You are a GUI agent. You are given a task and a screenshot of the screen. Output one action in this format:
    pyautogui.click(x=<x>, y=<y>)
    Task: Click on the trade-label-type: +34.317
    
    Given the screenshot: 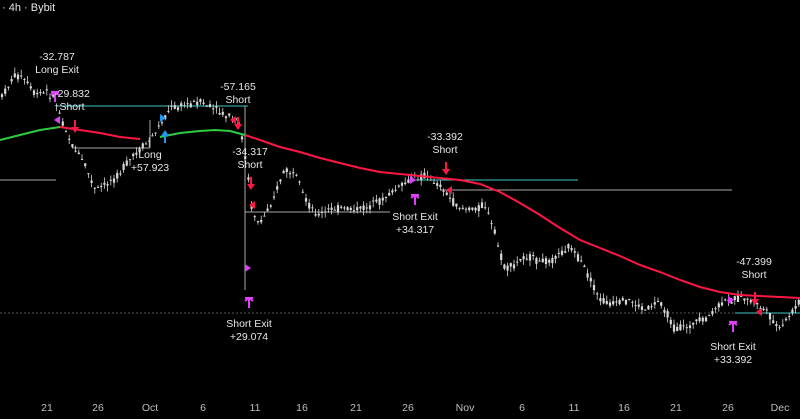 What is the action you would take?
    pyautogui.click(x=415, y=230)
    